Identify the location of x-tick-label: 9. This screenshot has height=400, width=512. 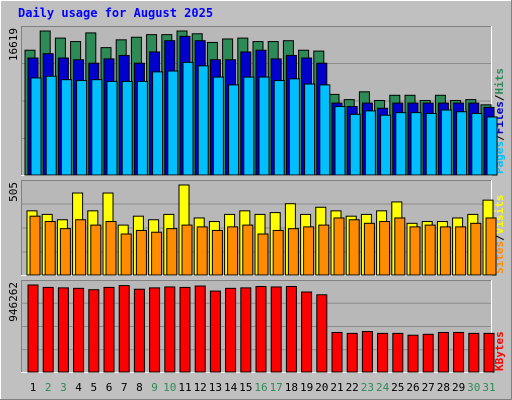
(154, 387).